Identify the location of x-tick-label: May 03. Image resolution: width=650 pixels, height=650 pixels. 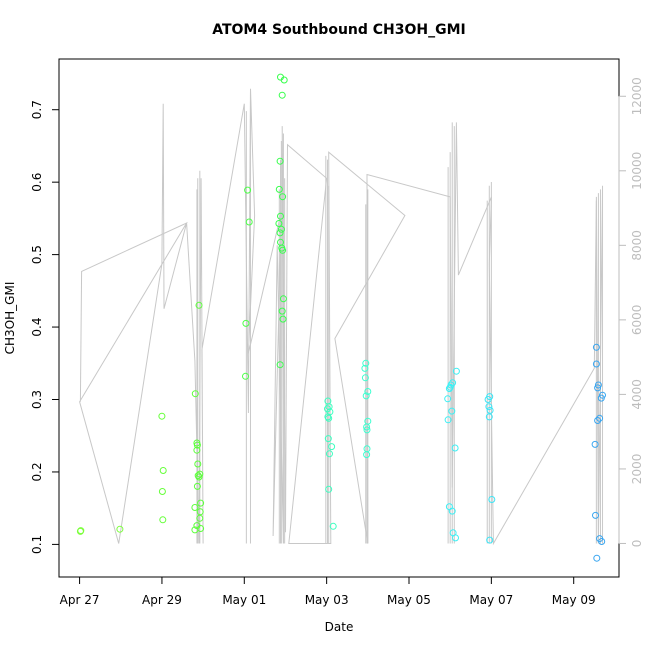
(327, 600).